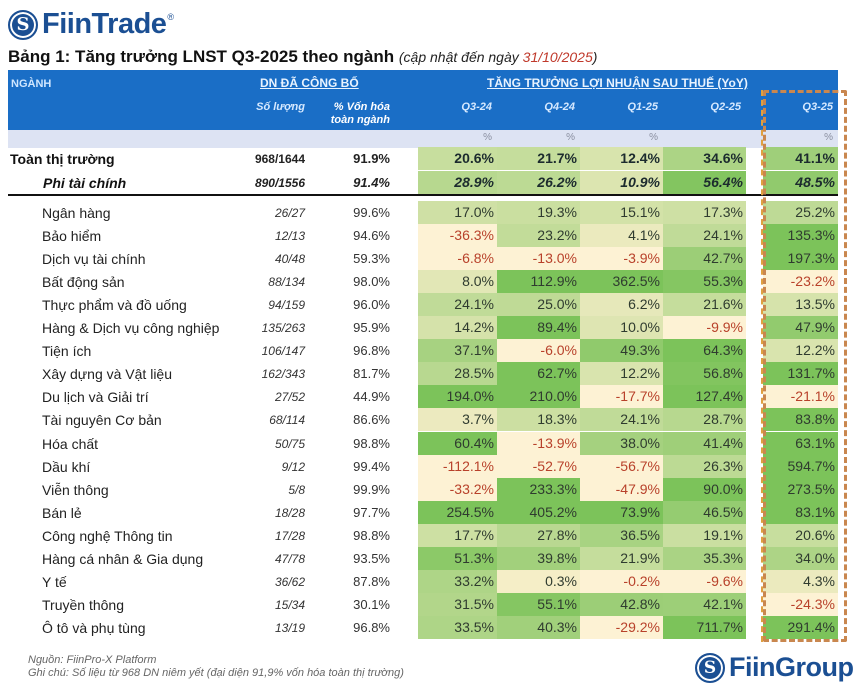  Describe the element at coordinates (54, 581) in the screenshot. I see `sector-name: Y tế` at that location.